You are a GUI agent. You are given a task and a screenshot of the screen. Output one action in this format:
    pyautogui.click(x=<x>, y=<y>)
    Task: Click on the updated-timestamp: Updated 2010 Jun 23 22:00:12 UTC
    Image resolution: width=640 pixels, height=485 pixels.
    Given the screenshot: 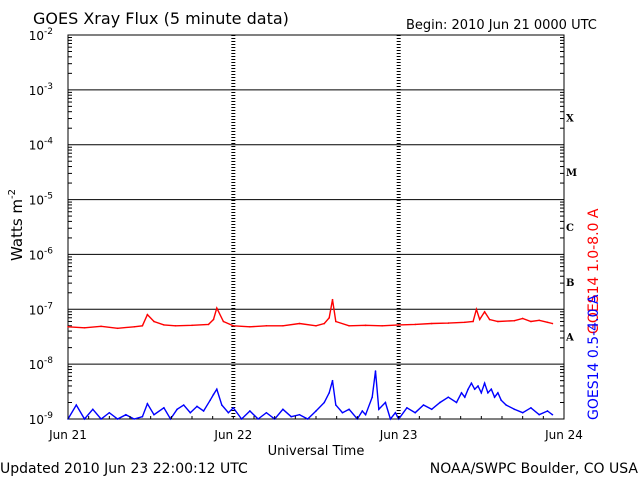 What is the action you would take?
    pyautogui.click(x=124, y=469)
    